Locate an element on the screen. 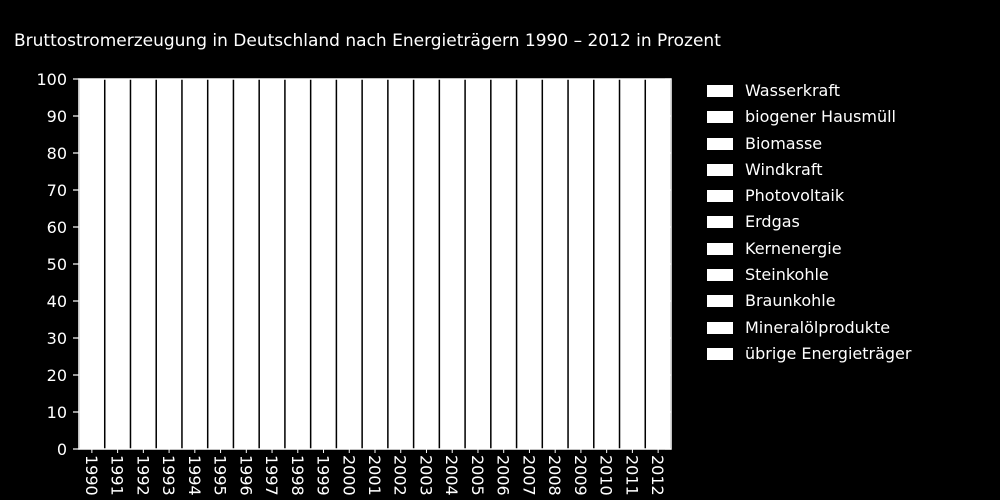 This screenshot has height=500, width=1000. bar-1994 is located at coordinates (194, 264).